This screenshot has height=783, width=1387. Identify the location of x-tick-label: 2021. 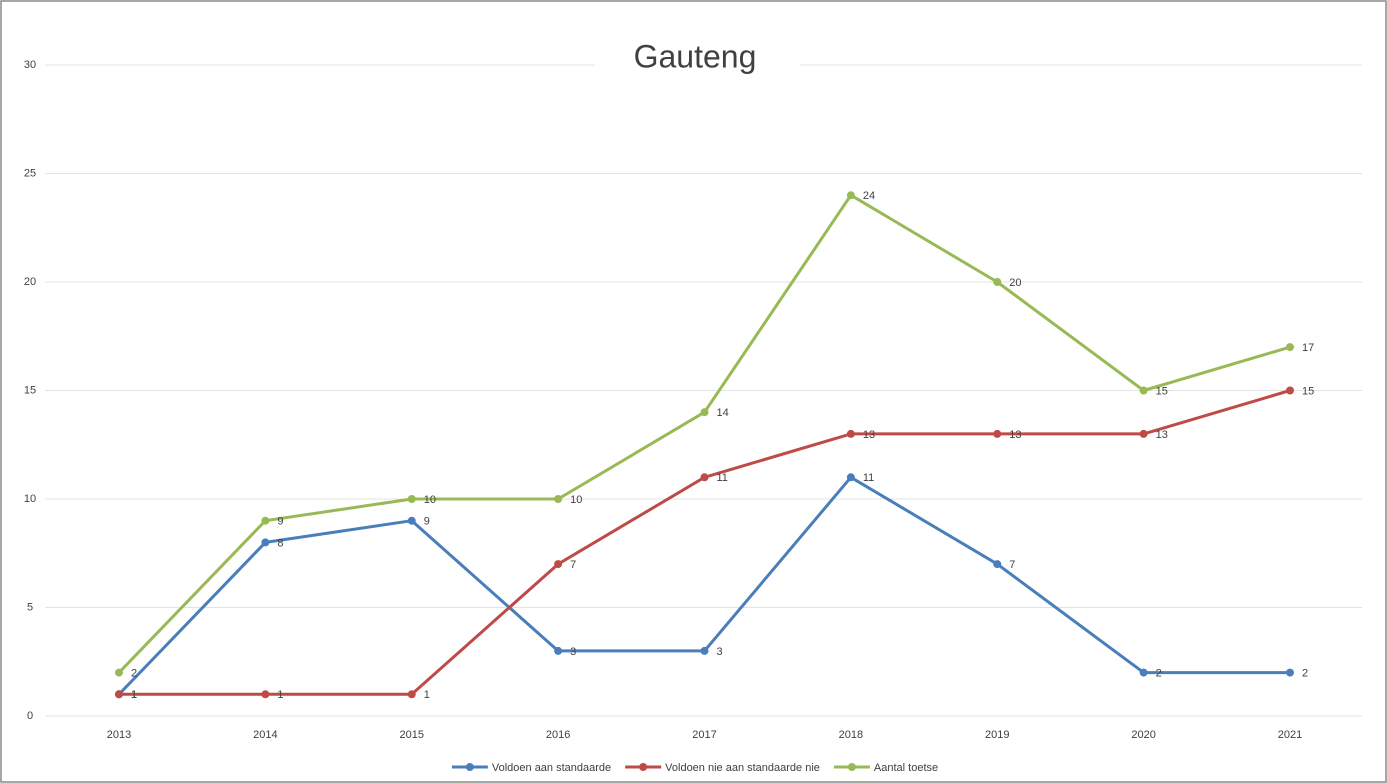
(1290, 735).